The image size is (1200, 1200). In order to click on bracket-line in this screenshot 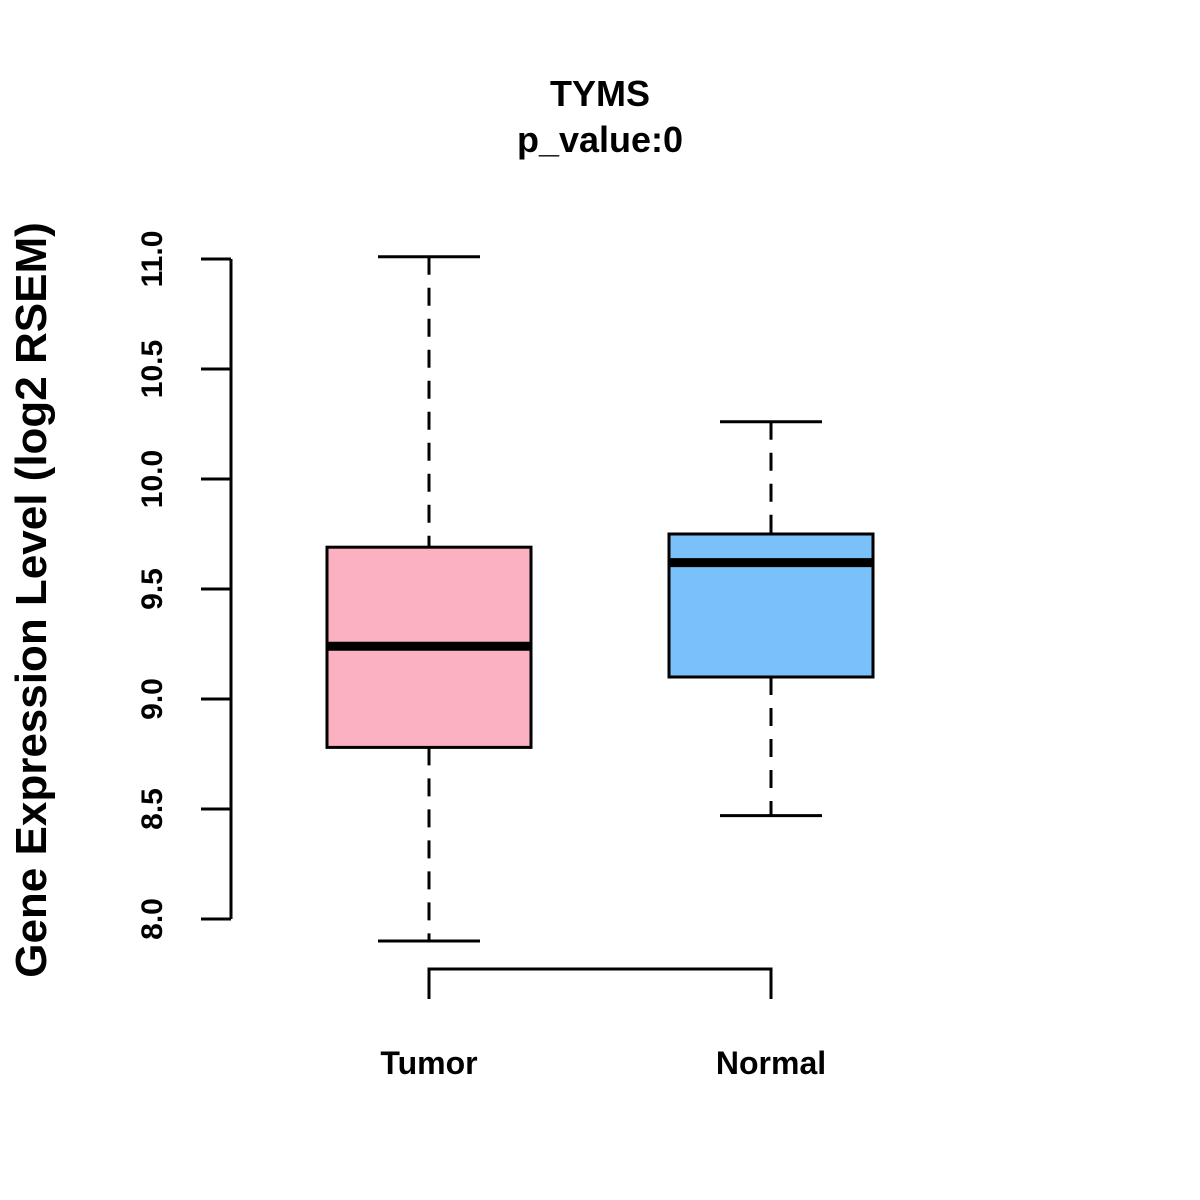, I will do `click(600, 983)`.